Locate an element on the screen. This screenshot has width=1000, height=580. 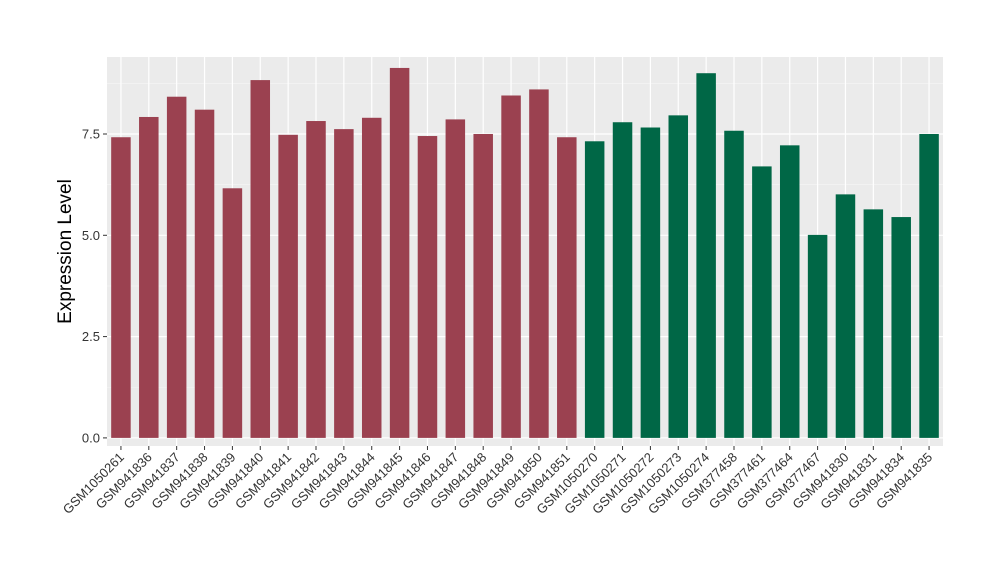
bar-gsm941846 is located at coordinates (427, 287).